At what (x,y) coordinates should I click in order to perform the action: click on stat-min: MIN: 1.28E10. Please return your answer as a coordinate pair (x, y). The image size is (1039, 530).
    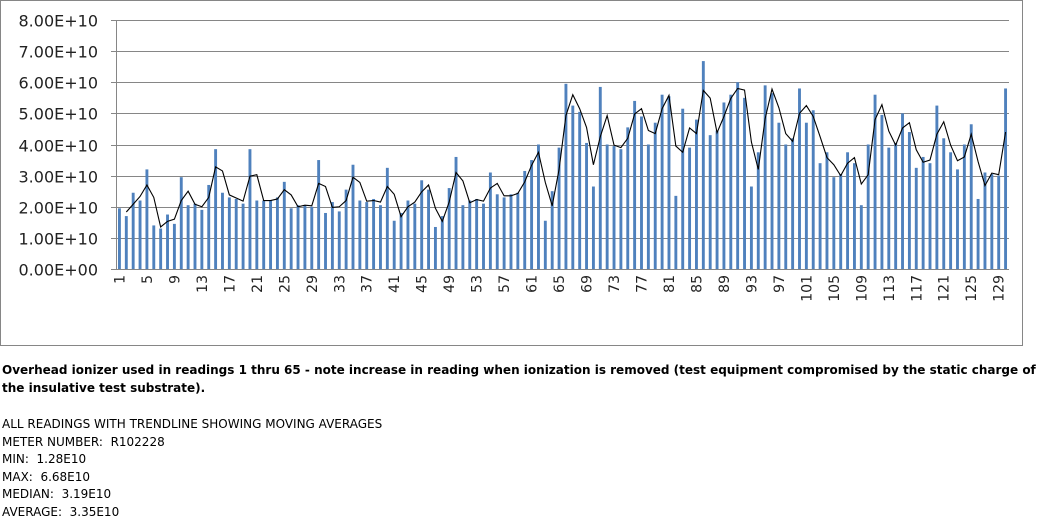
    Looking at the image, I should click on (44, 459).